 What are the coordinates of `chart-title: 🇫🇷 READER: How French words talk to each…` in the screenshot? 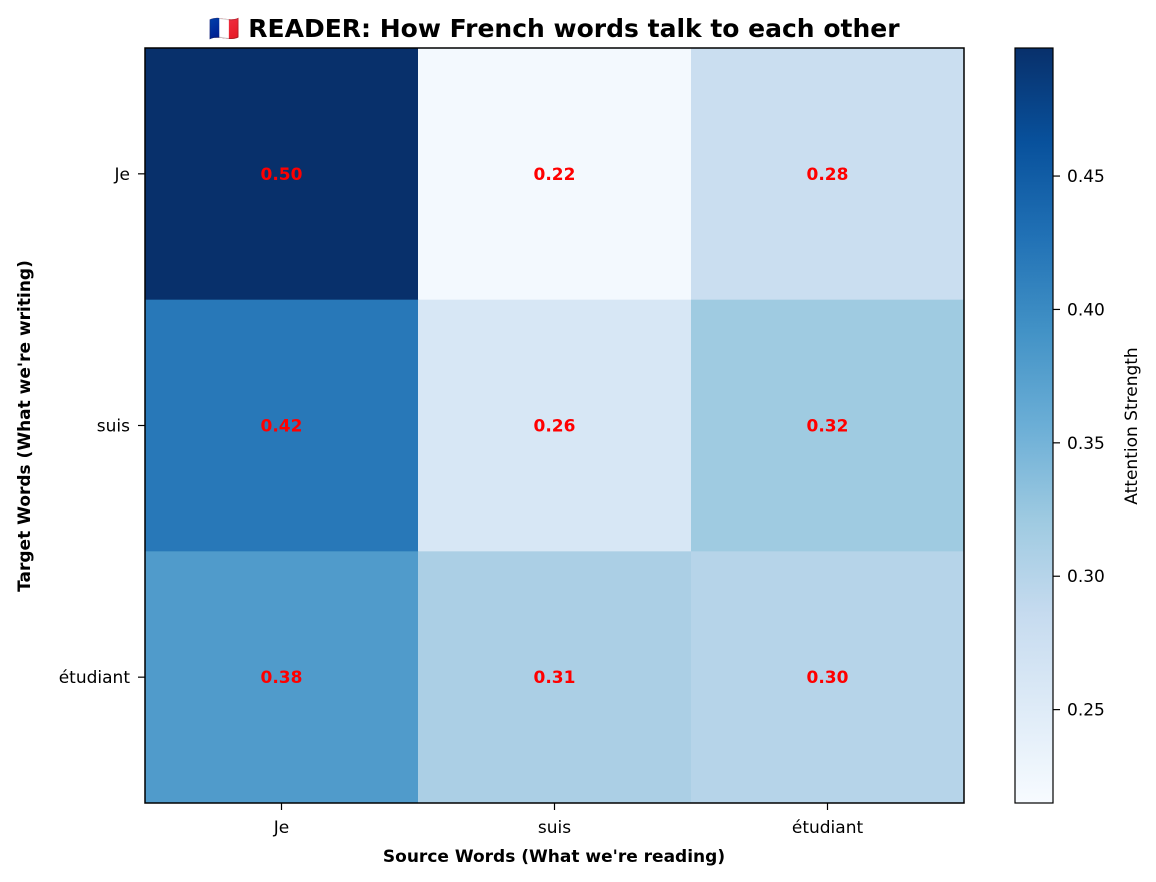 It's located at (554, 28).